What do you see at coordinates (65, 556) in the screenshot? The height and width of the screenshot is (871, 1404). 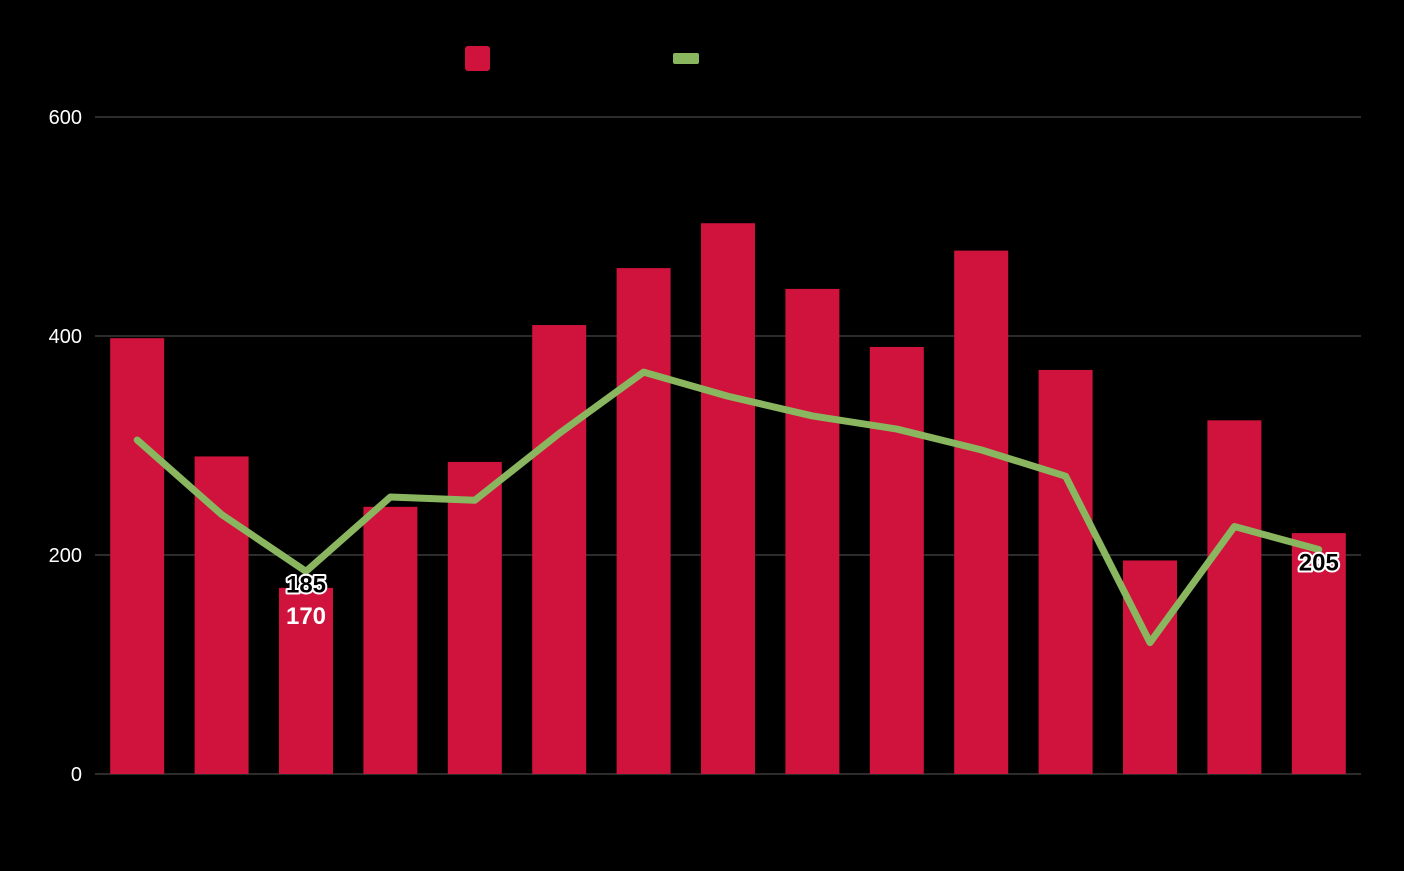 I see `y-tick-label: 200` at bounding box center [65, 556].